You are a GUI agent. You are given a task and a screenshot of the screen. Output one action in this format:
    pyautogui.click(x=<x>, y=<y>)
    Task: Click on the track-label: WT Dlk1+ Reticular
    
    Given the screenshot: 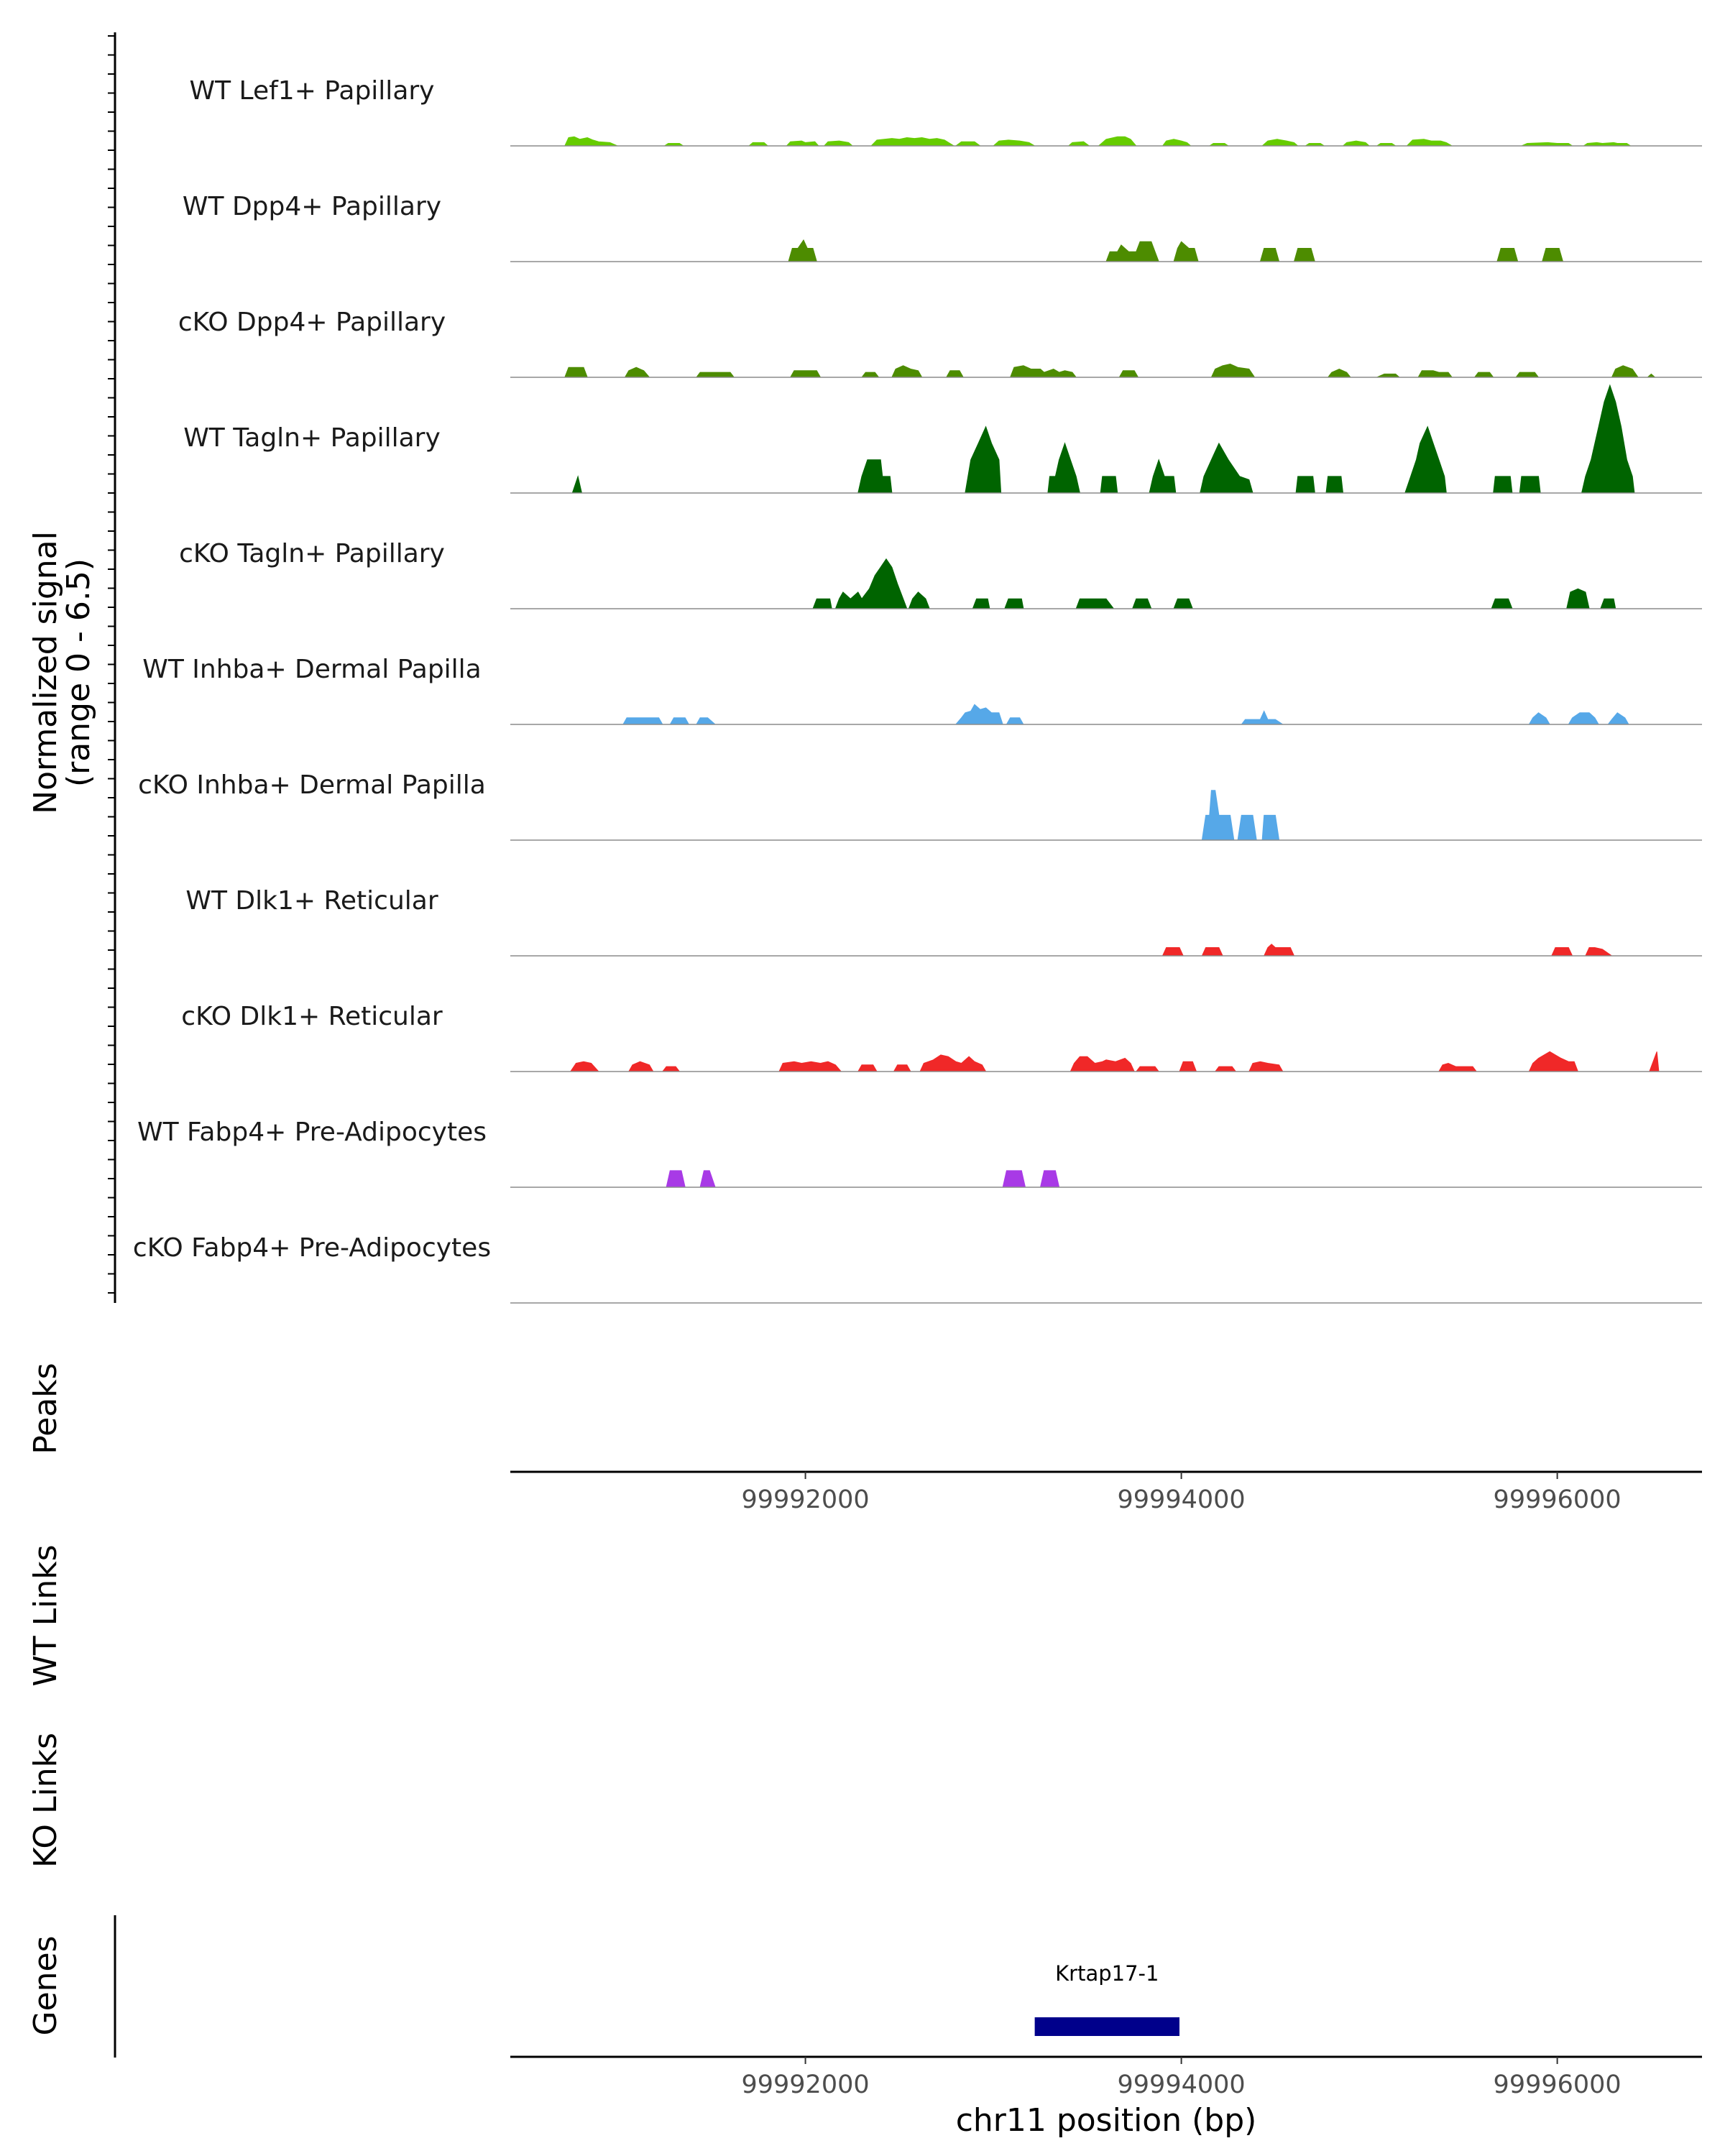 What is the action you would take?
    pyautogui.click(x=311, y=901)
    